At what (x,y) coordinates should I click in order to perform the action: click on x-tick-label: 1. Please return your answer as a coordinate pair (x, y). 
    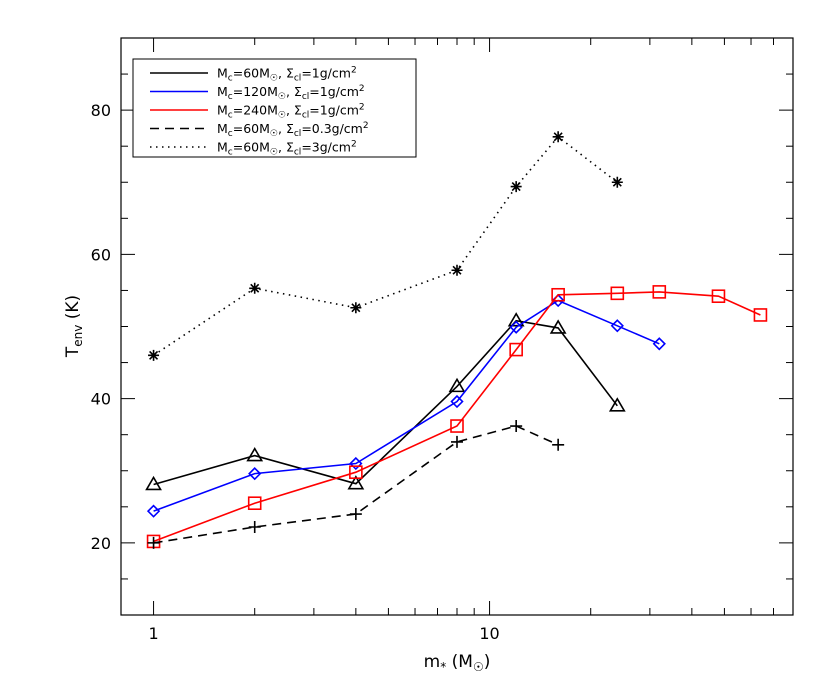
    Looking at the image, I should click on (153, 633).